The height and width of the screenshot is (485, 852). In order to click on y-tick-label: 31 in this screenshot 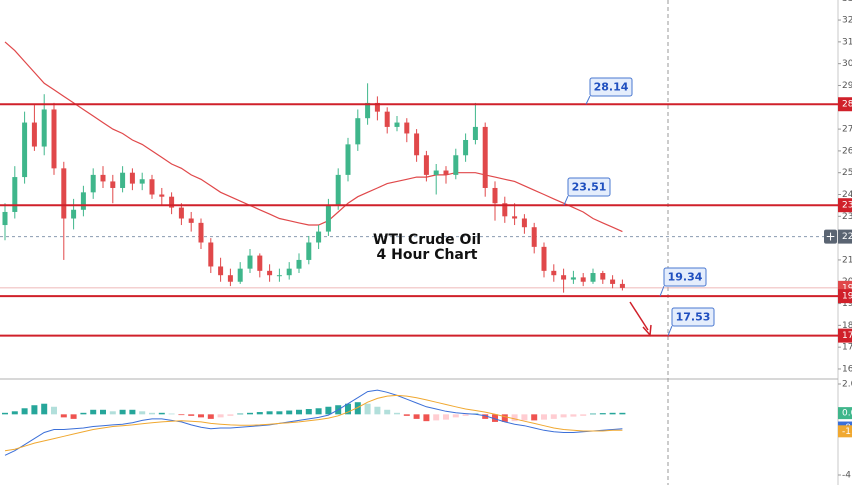, I will do `click(847, 42)`.